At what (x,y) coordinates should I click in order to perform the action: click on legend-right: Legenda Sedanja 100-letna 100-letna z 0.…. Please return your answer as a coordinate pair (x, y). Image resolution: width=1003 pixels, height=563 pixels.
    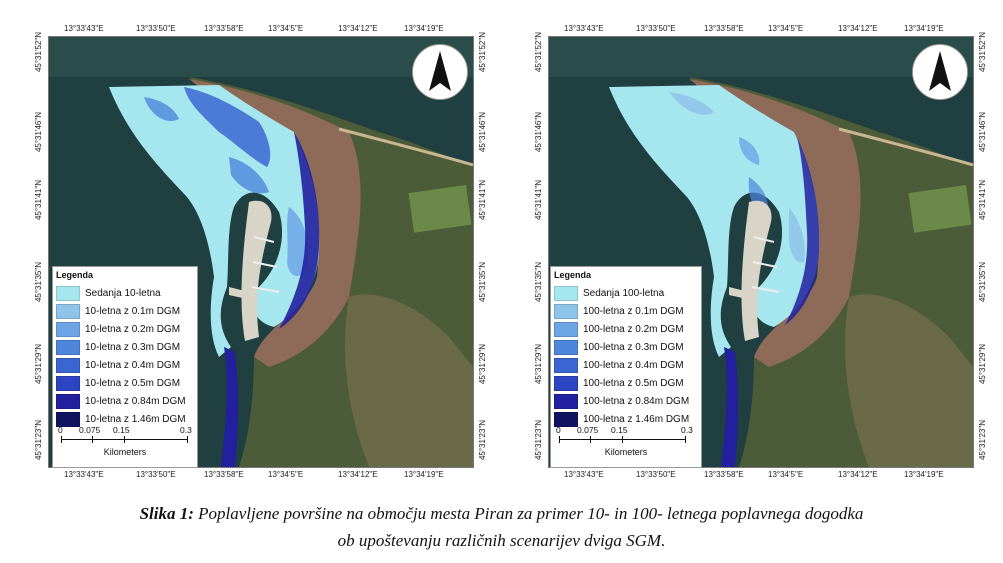
    Looking at the image, I should click on (626, 367).